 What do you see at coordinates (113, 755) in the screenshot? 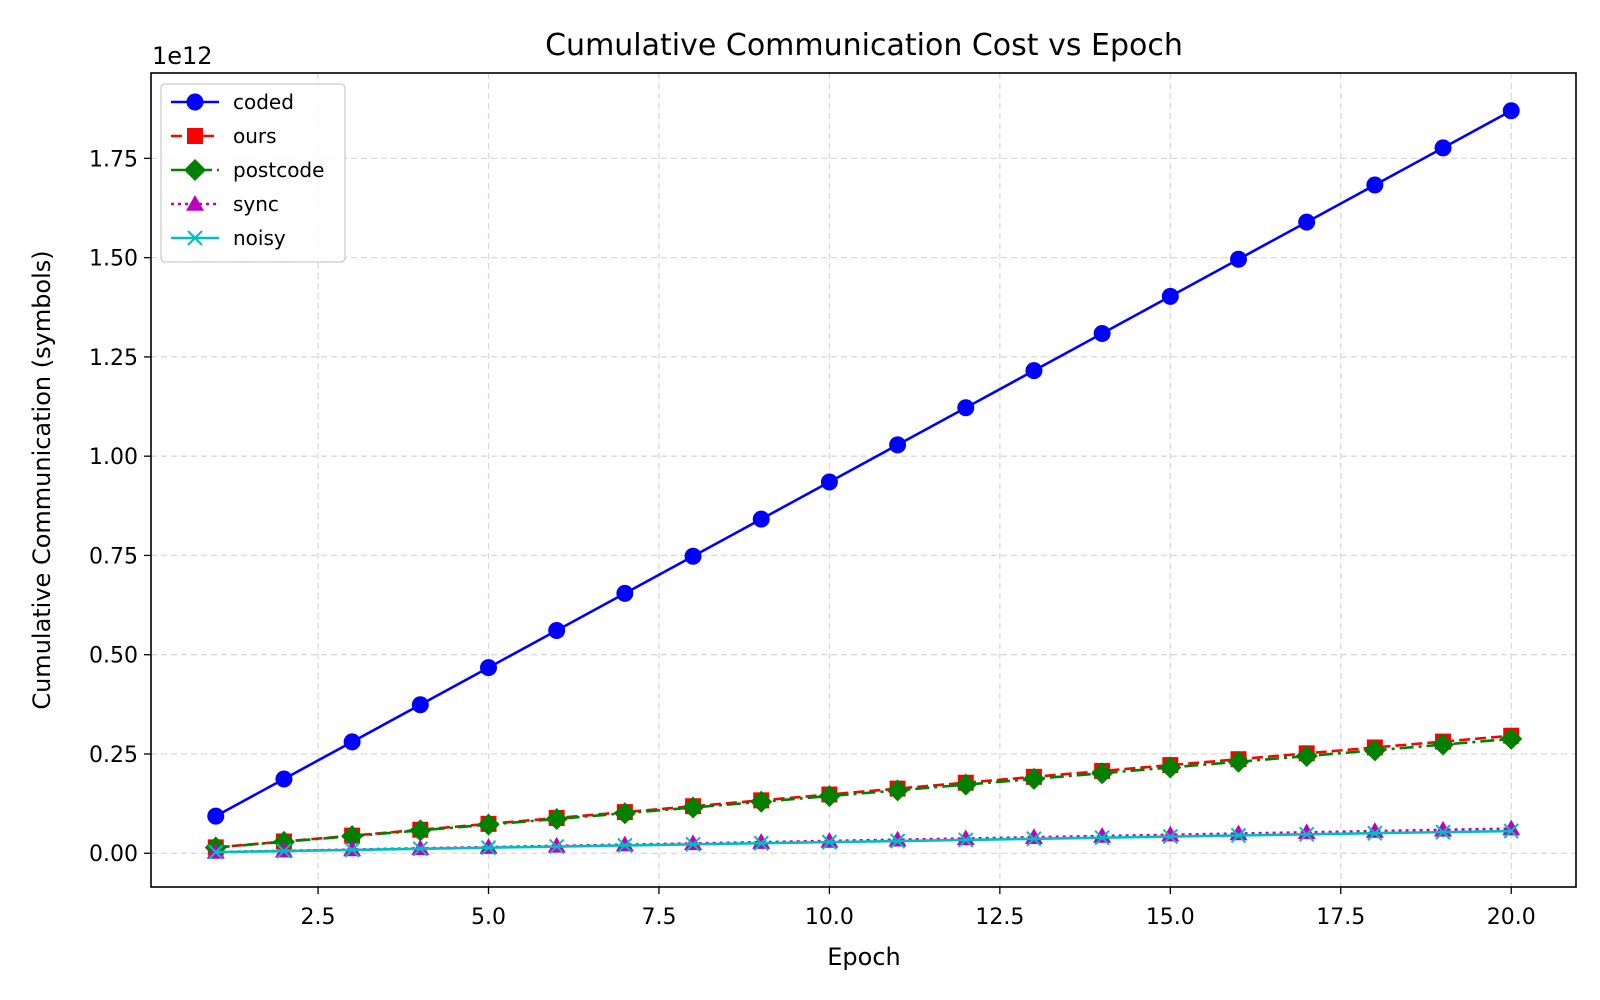
I see `y-tick-label: 0.25` at bounding box center [113, 755].